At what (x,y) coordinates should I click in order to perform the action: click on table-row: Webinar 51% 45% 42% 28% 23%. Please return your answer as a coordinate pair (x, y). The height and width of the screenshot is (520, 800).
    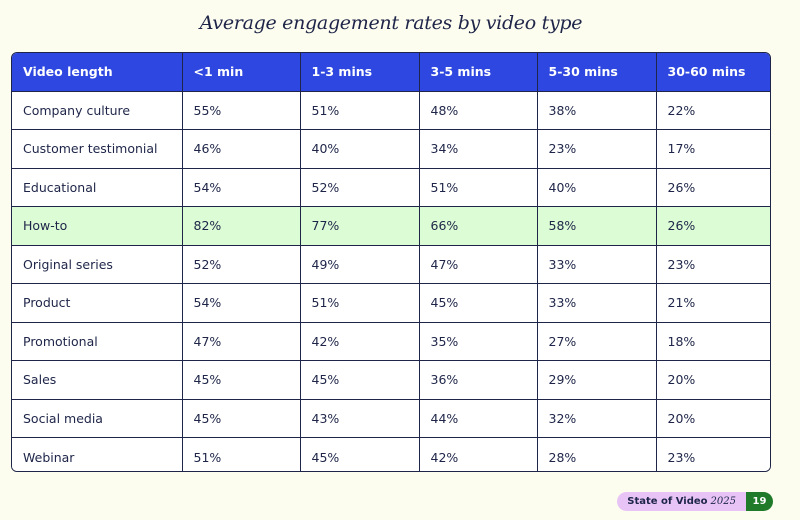
    Looking at the image, I should click on (391, 454).